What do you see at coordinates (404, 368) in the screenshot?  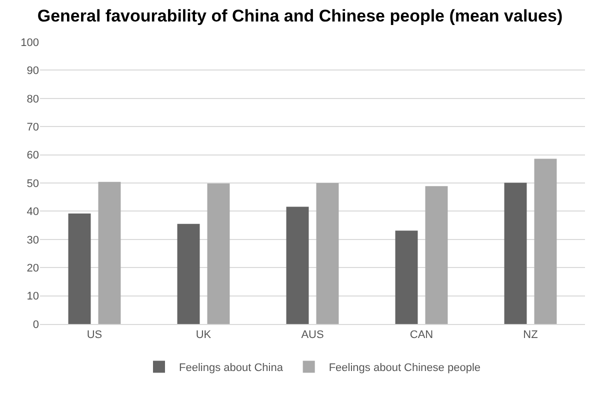 I see `legend-label: Feelings about Chinese people` at bounding box center [404, 368].